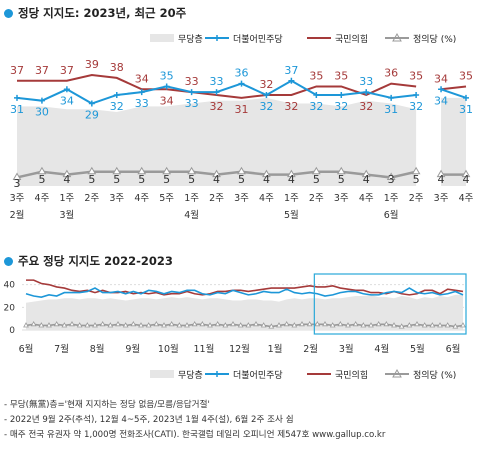 The height and width of the screenshot is (451, 481). Describe the element at coordinates (190, 375) in the screenshot. I see `legend-label: 무당층` at that location.